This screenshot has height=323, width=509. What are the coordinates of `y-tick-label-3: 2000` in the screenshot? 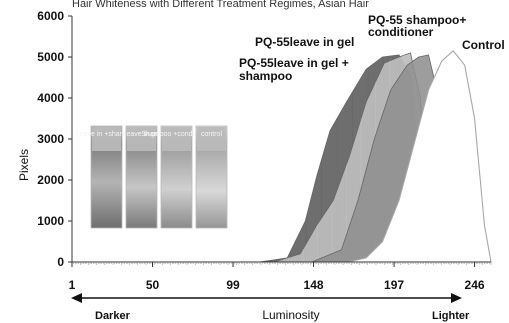 It's located at (50, 180).